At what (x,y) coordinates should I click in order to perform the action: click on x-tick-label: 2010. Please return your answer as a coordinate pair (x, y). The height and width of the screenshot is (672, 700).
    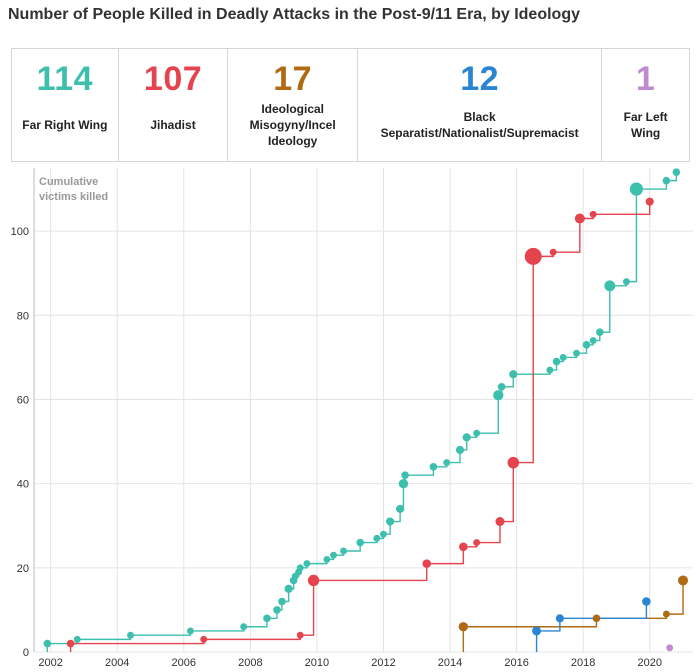
    Looking at the image, I should click on (317, 663).